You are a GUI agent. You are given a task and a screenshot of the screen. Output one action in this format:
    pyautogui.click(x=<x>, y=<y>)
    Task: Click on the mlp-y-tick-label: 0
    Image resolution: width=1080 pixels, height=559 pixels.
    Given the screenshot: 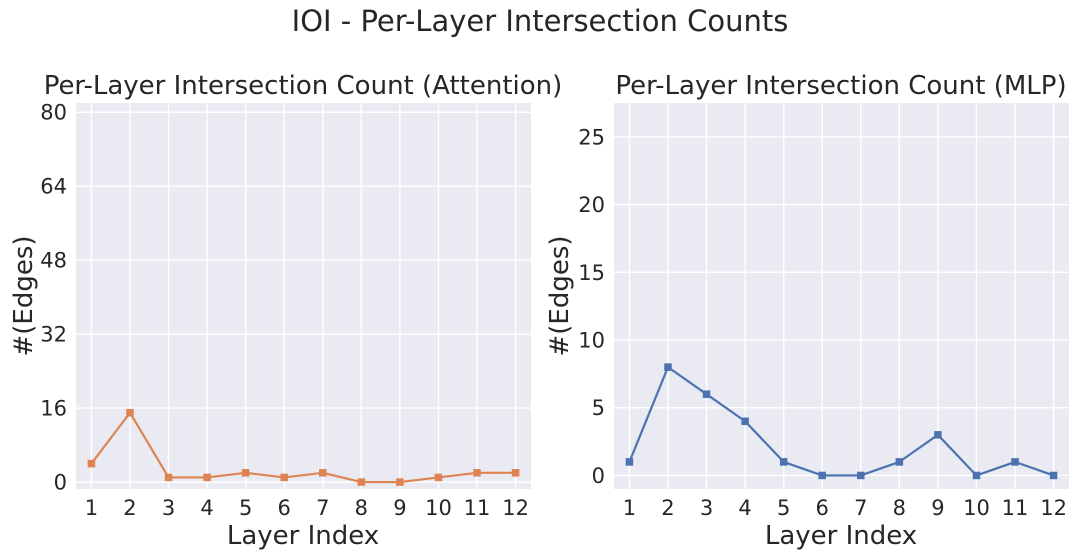 What is the action you would take?
    pyautogui.click(x=598, y=476)
    